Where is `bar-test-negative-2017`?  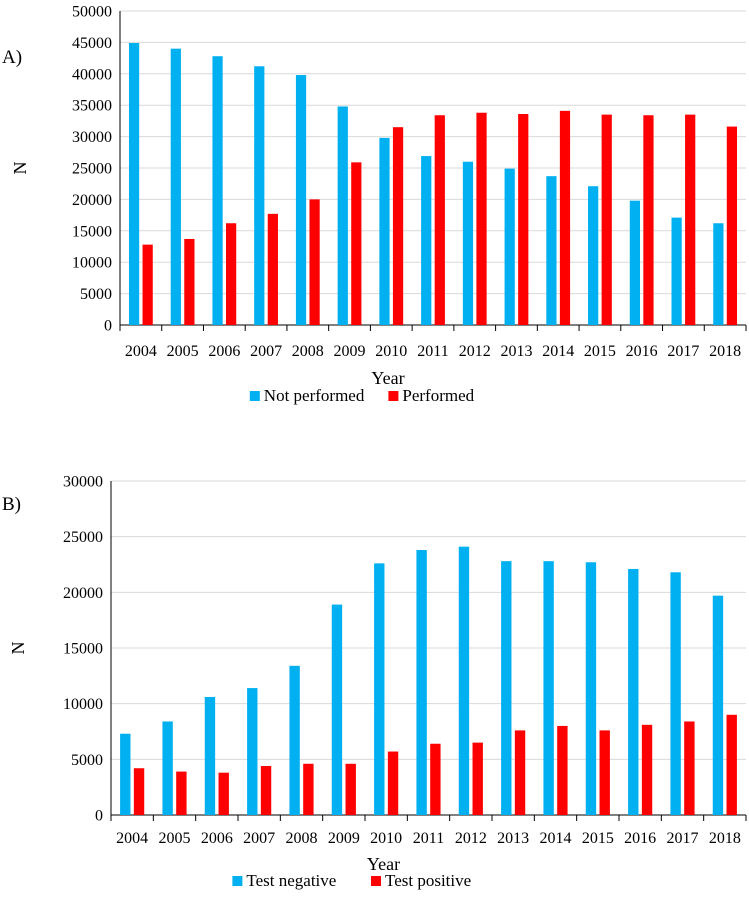
bar-test-negative-2017 is located at coordinates (675, 693).